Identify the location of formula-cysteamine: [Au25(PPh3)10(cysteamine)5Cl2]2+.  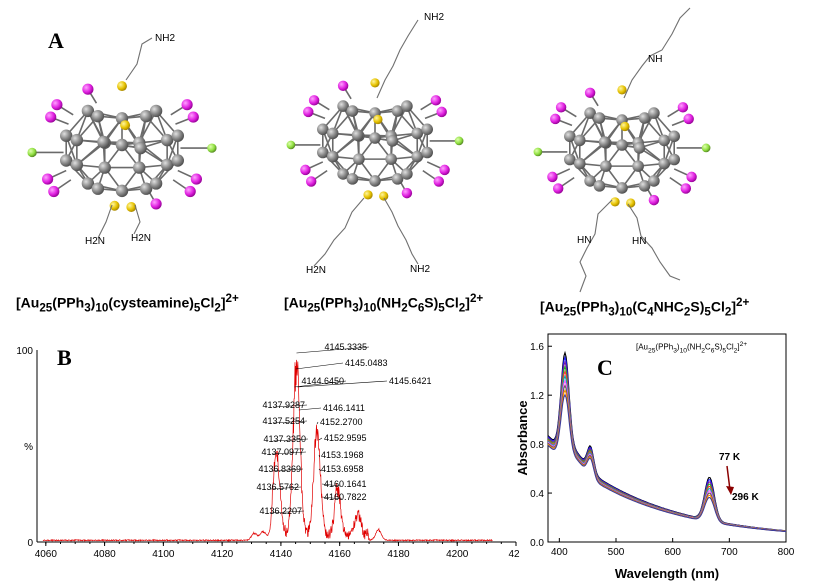
(127, 303).